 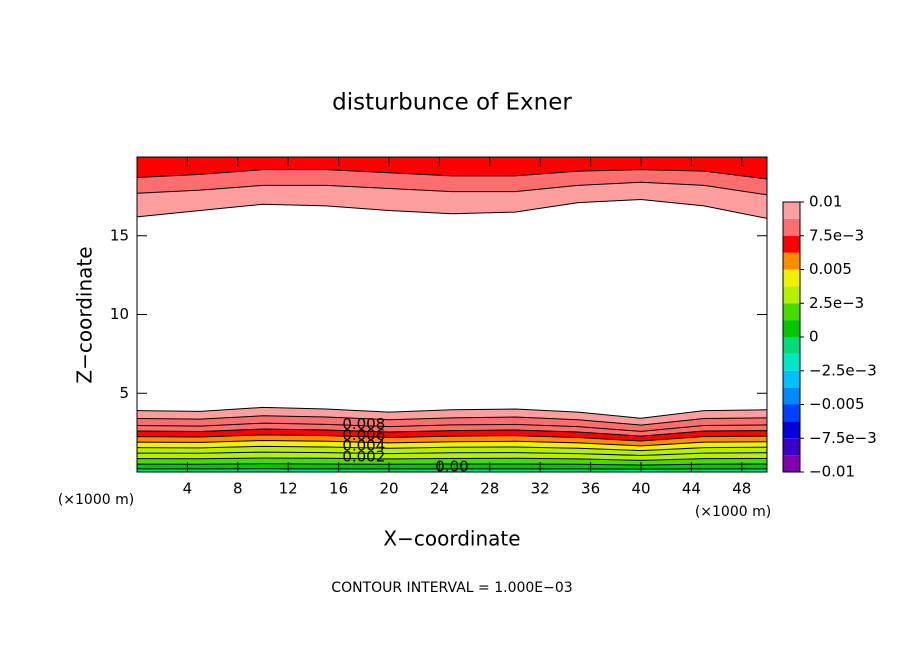 What do you see at coordinates (540, 489) in the screenshot?
I see `x-tick-label: 32` at bounding box center [540, 489].